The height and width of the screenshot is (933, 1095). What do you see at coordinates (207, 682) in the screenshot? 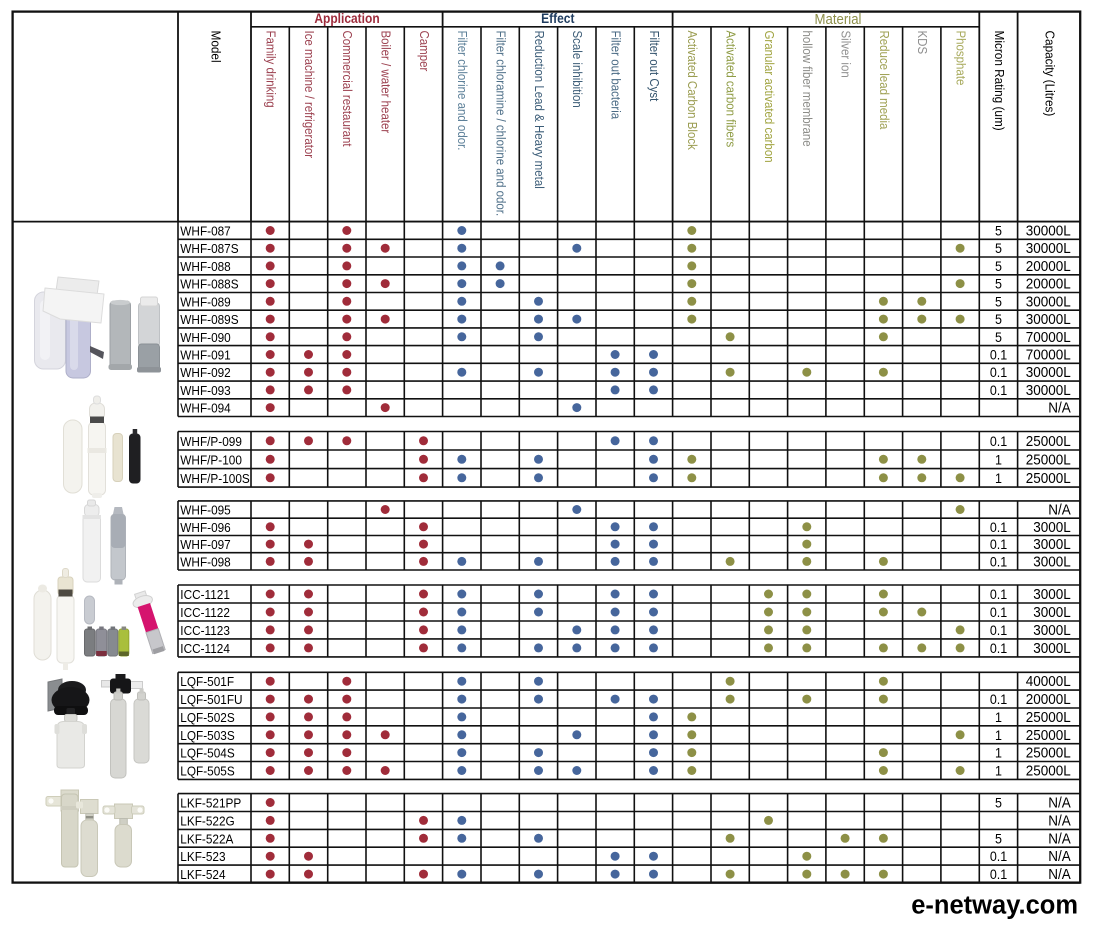
I see `svg-text: LQF-501F` at bounding box center [207, 682].